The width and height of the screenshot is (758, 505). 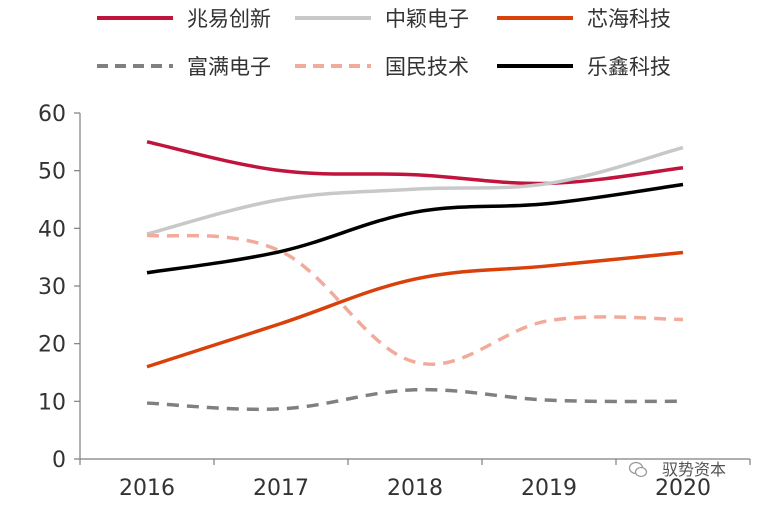 I want to click on x-tick-label: 2020, so click(x=683, y=488).